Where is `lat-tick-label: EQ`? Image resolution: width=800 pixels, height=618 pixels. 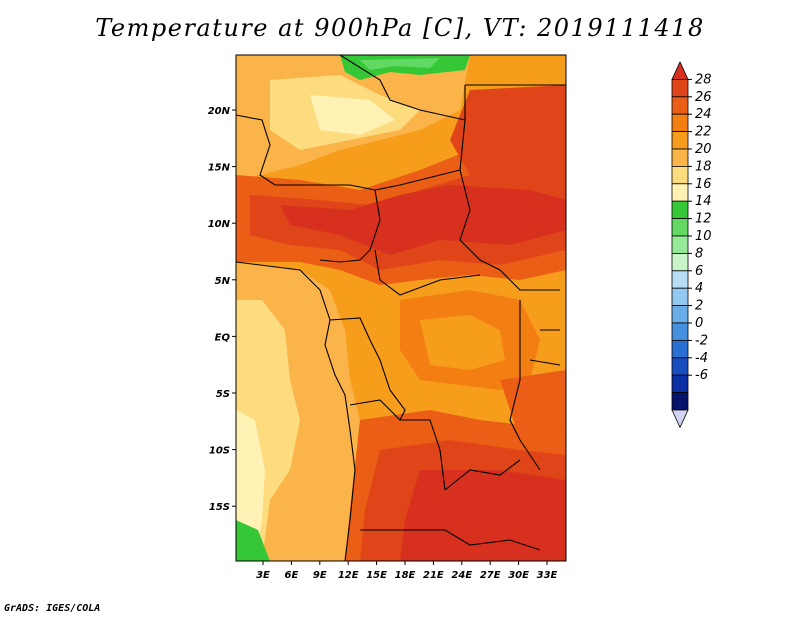 lat-tick-label: EQ is located at coordinates (223, 337).